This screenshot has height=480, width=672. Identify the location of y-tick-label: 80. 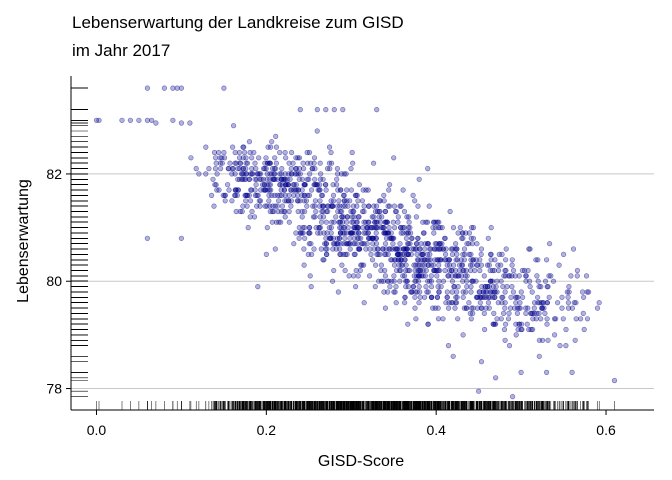
(54, 281).